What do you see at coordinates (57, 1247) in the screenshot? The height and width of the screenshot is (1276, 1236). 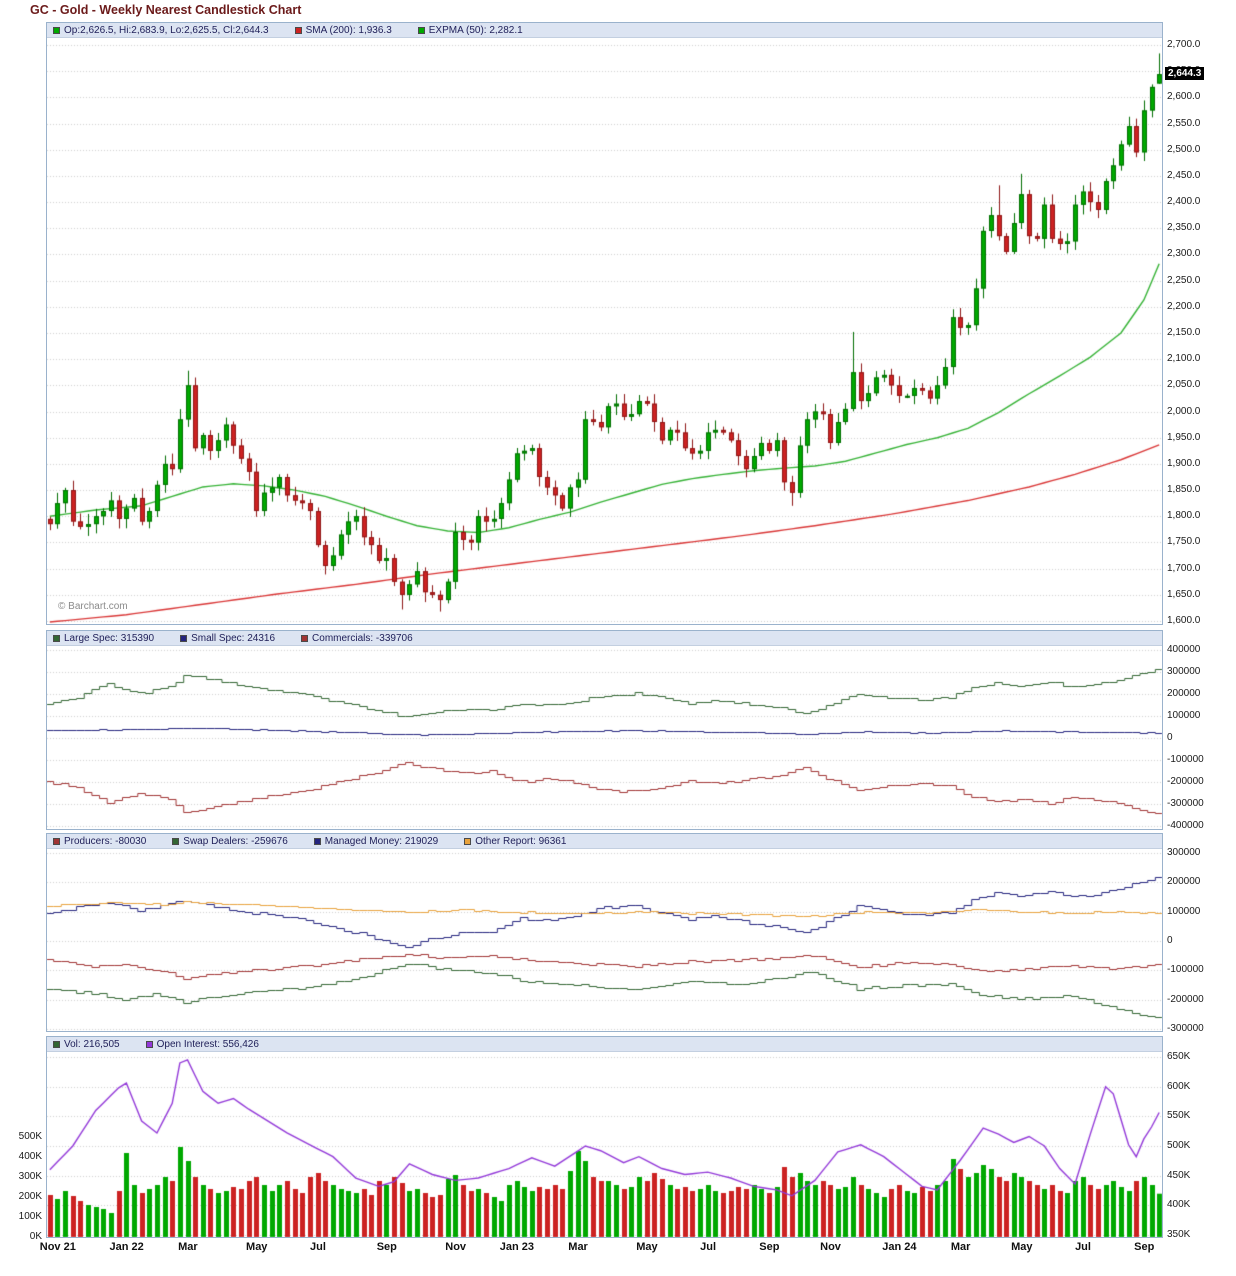 I see `x-axis-label: Nov 21` at bounding box center [57, 1247].